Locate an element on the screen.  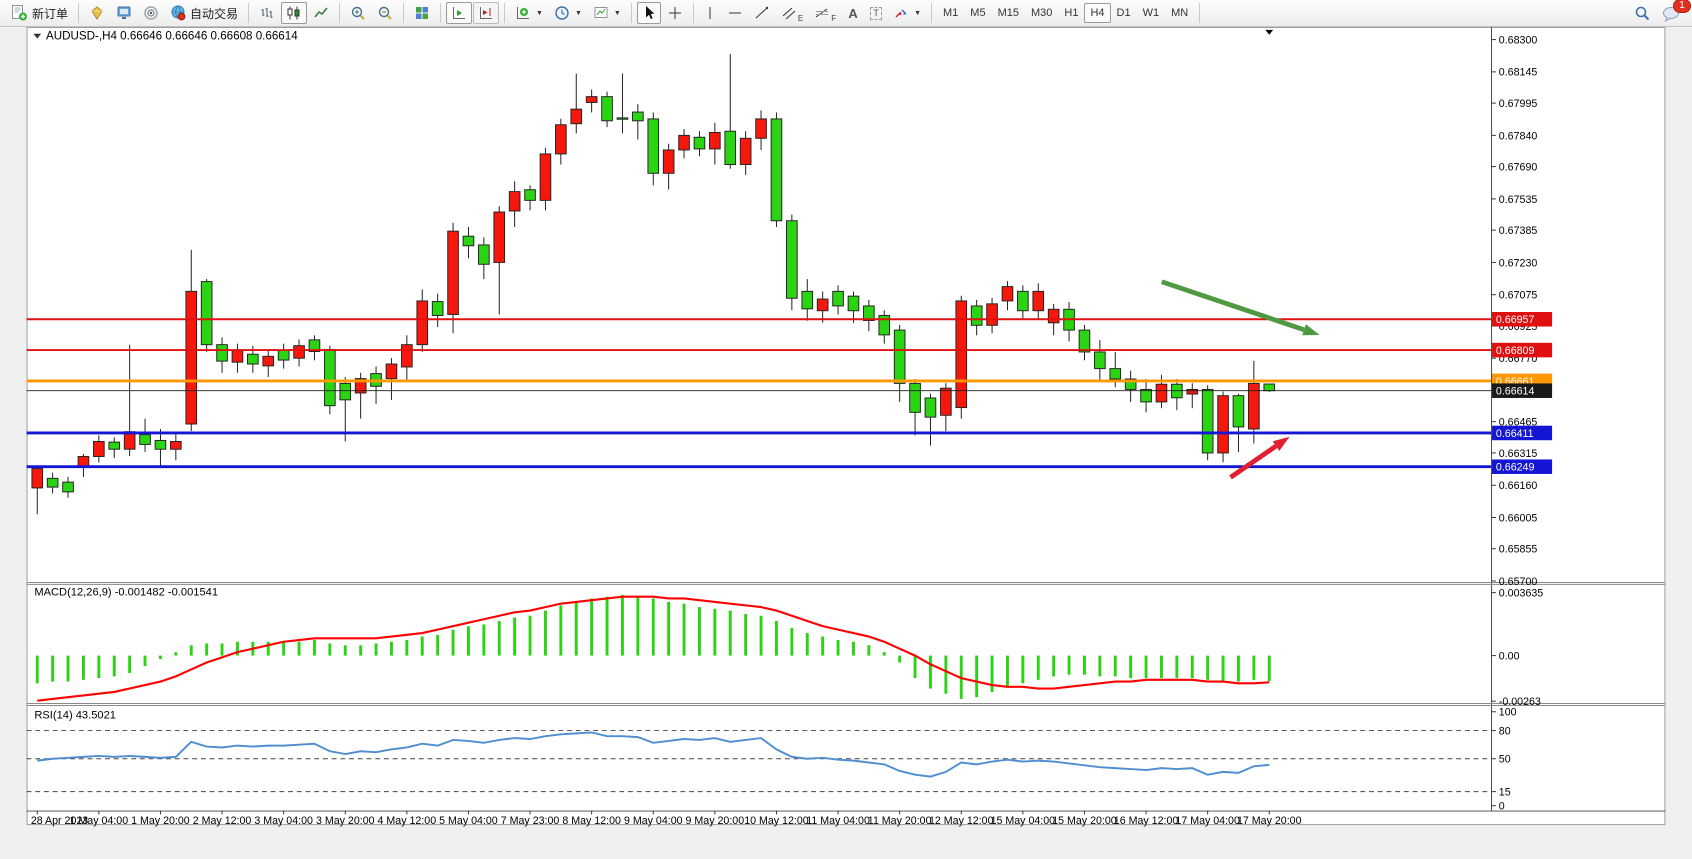
price-tick-label: 0.65700 is located at coordinates (1518, 582).